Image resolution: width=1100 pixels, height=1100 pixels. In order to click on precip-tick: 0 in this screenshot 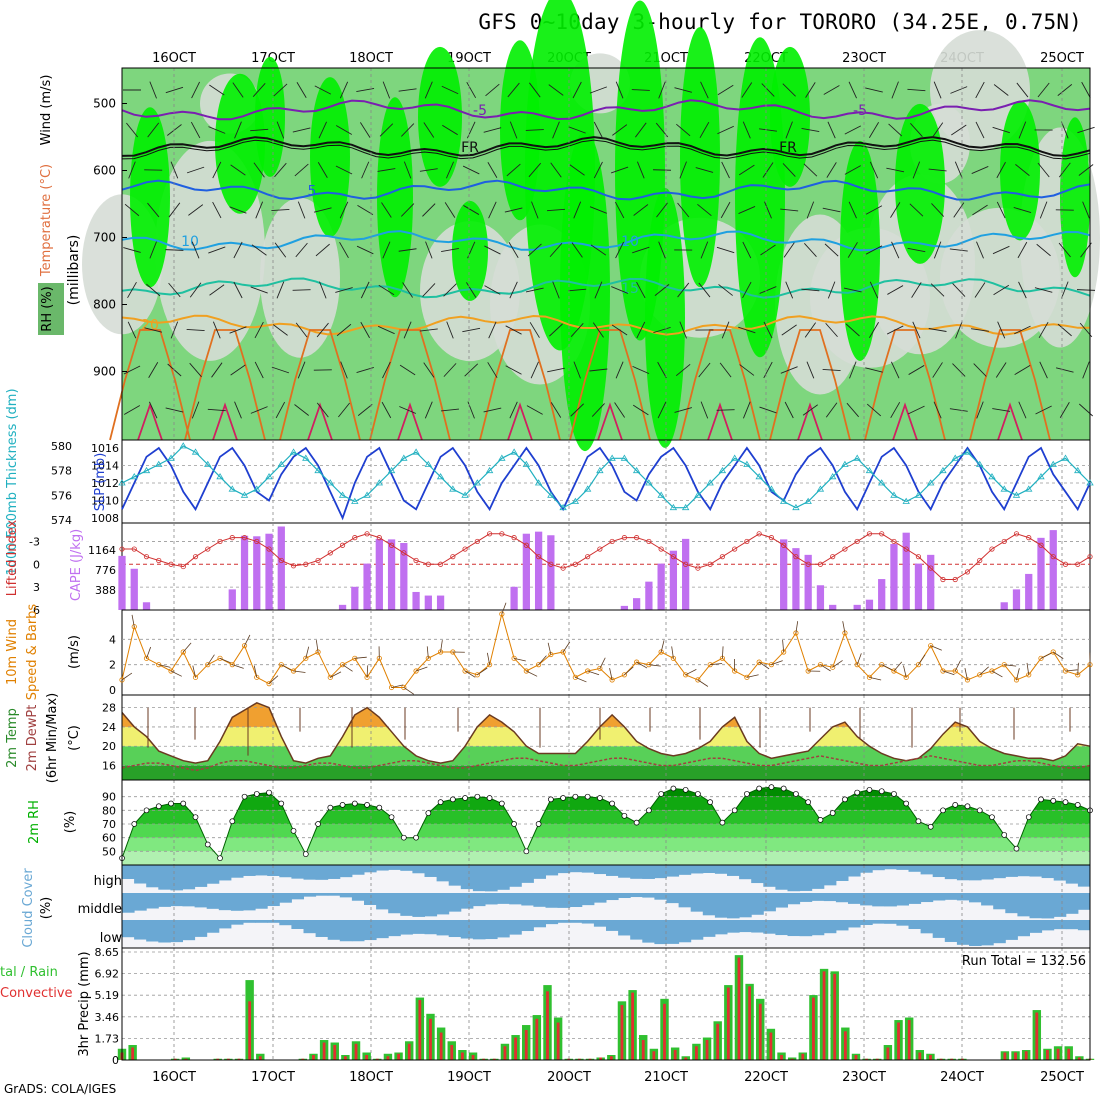, I will do `click(115, 1060)`.